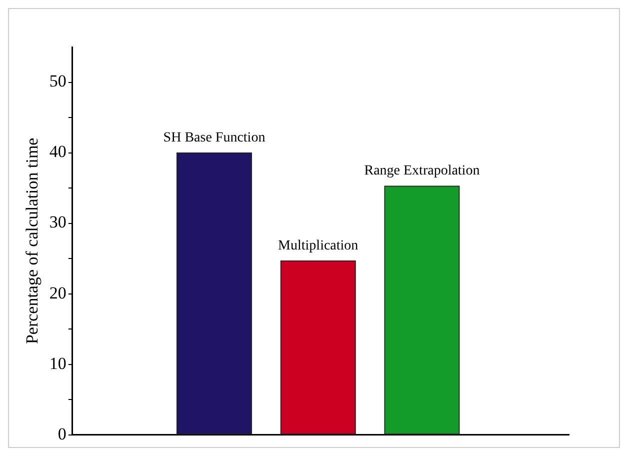 This screenshot has width=628, height=456. What do you see at coordinates (318, 246) in the screenshot?
I see `x-tick-label: Multiplication` at bounding box center [318, 246].